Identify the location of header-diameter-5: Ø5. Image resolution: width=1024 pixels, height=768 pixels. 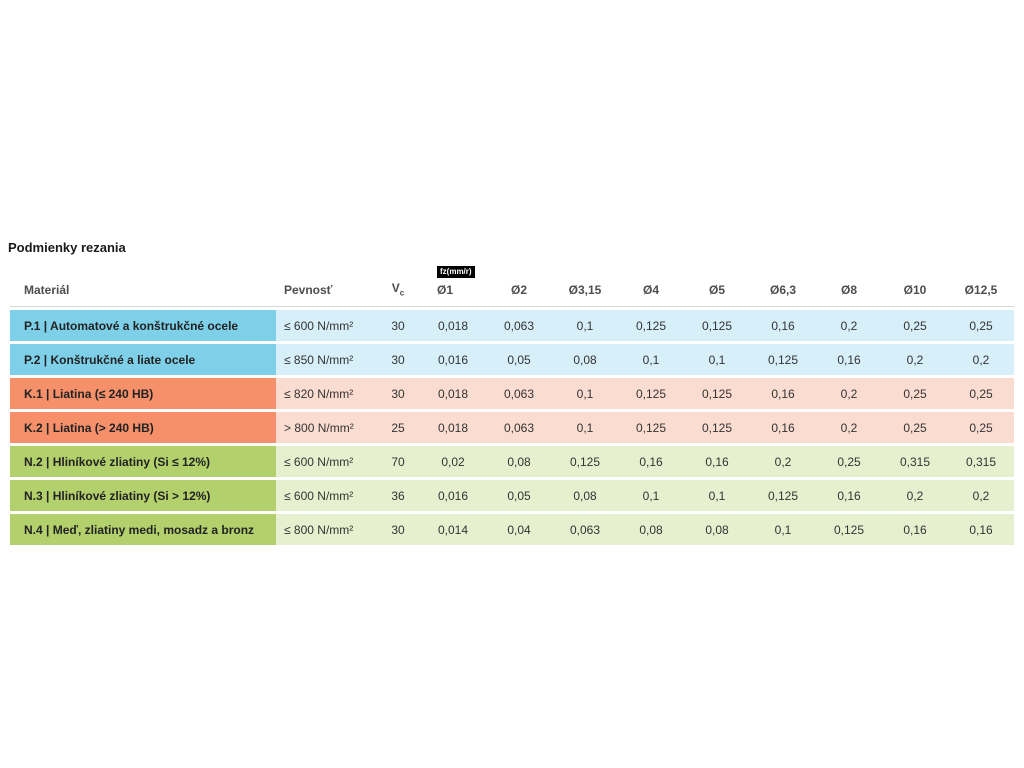
(717, 286).